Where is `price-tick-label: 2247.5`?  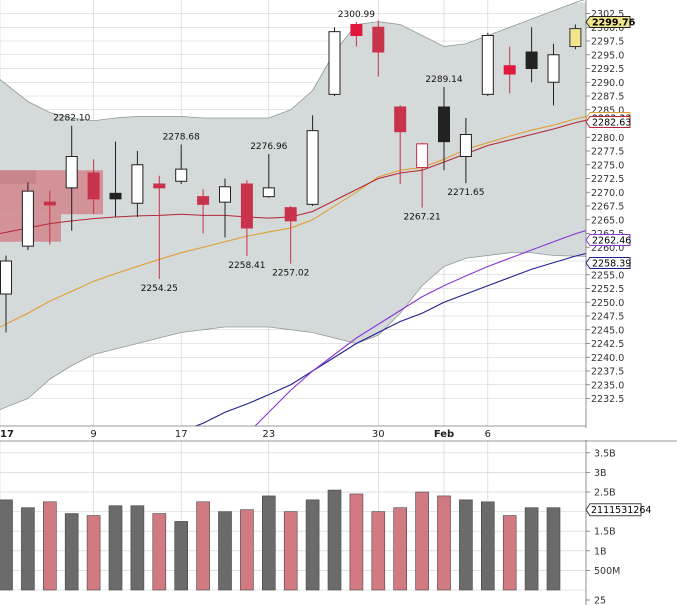
price-tick-label: 2247.5 is located at coordinates (607, 317).